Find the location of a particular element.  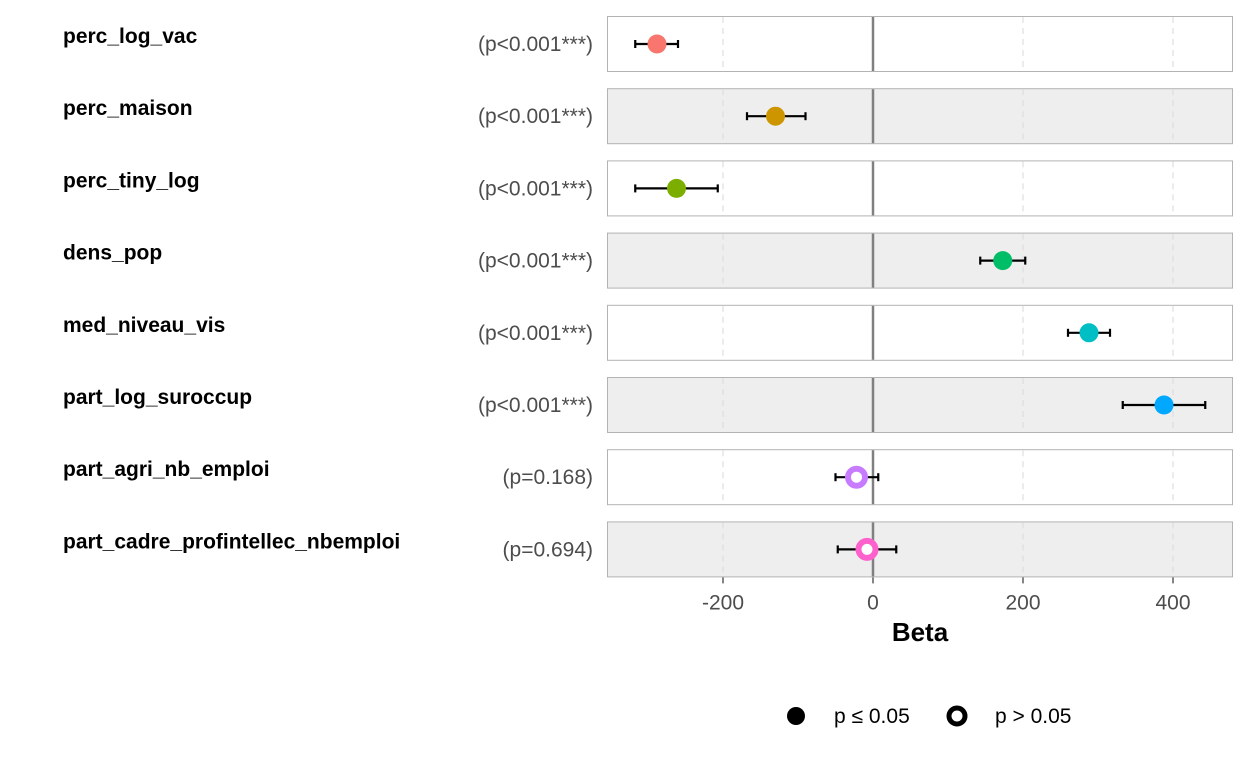

variable-label: perc_maison is located at coordinates (128, 108).